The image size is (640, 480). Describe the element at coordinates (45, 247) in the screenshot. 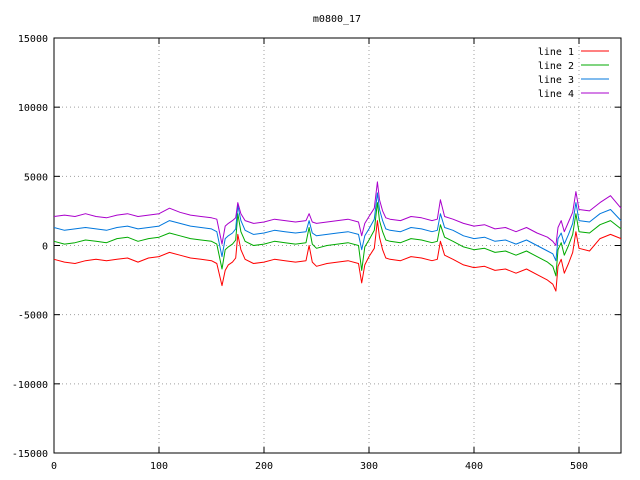

I see `y-tick-label: 0` at that location.